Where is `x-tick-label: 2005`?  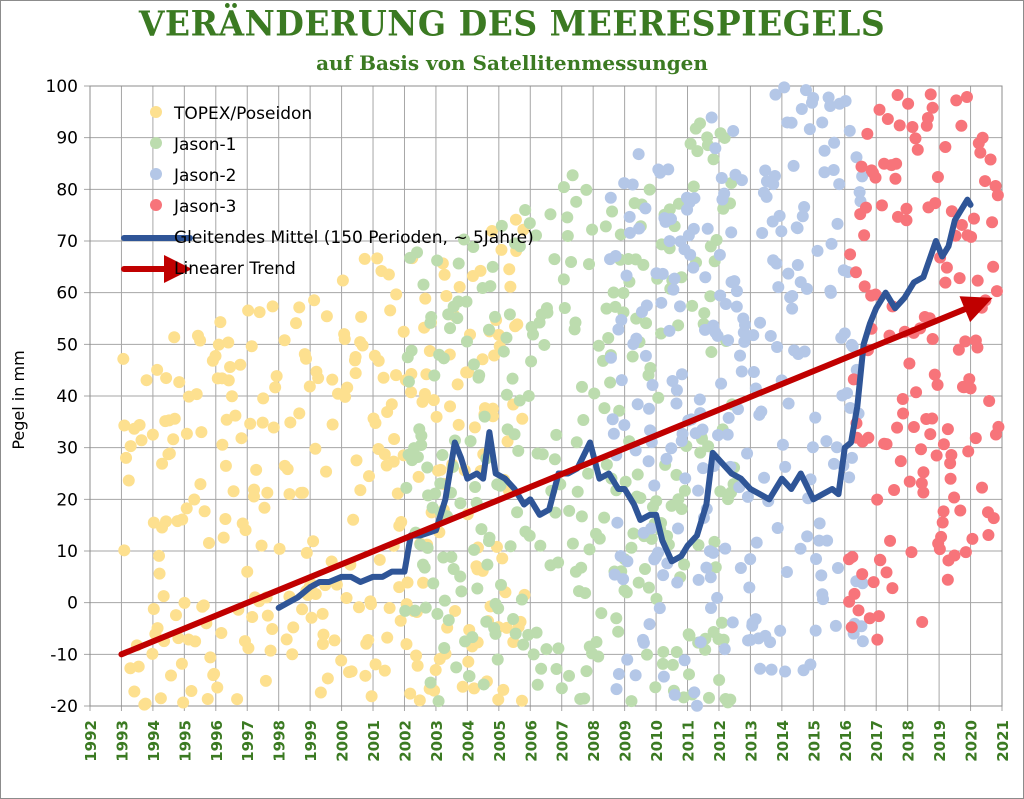 x-tick-label: 2005 is located at coordinates (500, 741).